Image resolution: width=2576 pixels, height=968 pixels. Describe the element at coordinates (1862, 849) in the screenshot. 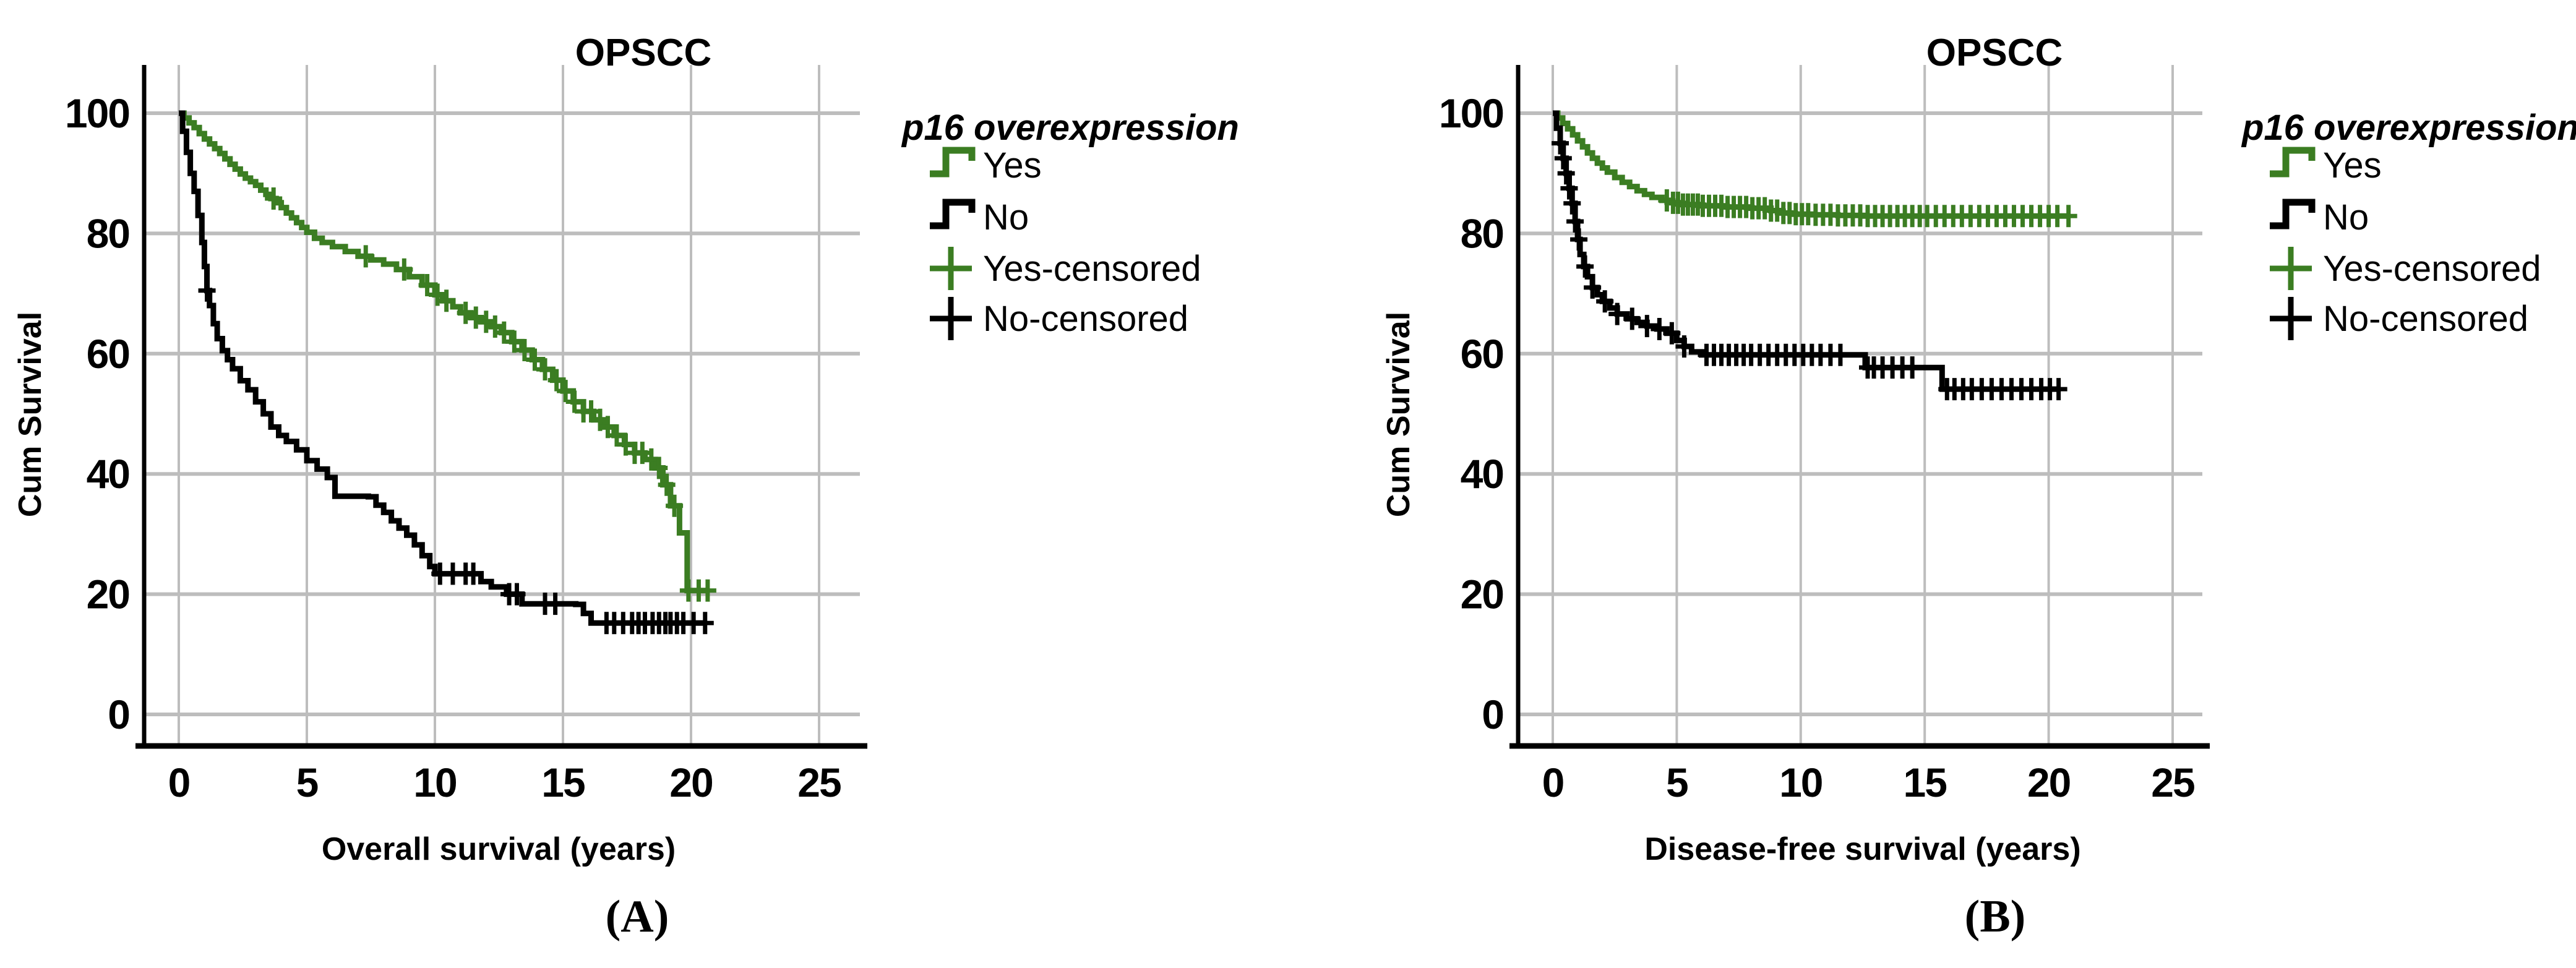

I see `panel-b-xlabel: Disease-free survival (years)` at that location.